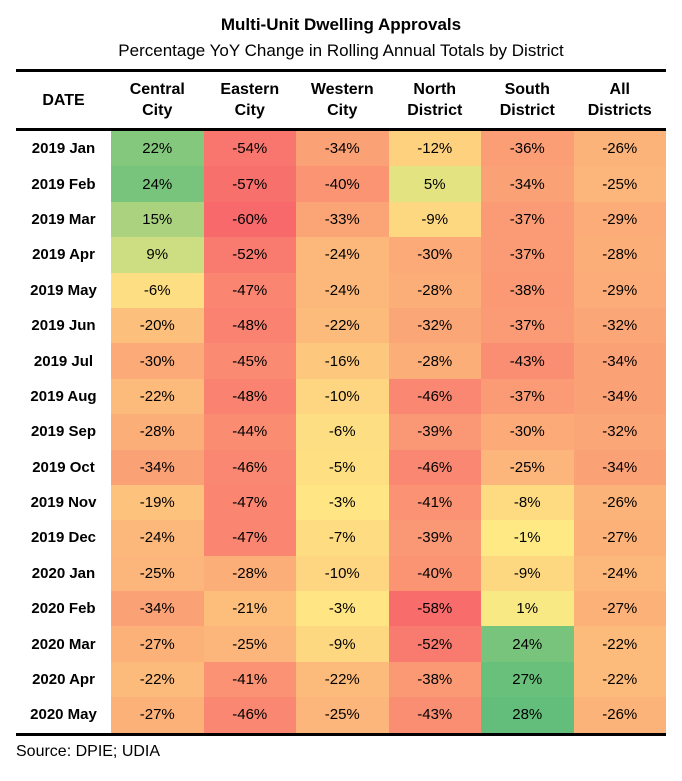 Image resolution: width=682 pixels, height=781 pixels. Describe the element at coordinates (249, 184) in the screenshot. I see `value-cell: -57%` at that location.